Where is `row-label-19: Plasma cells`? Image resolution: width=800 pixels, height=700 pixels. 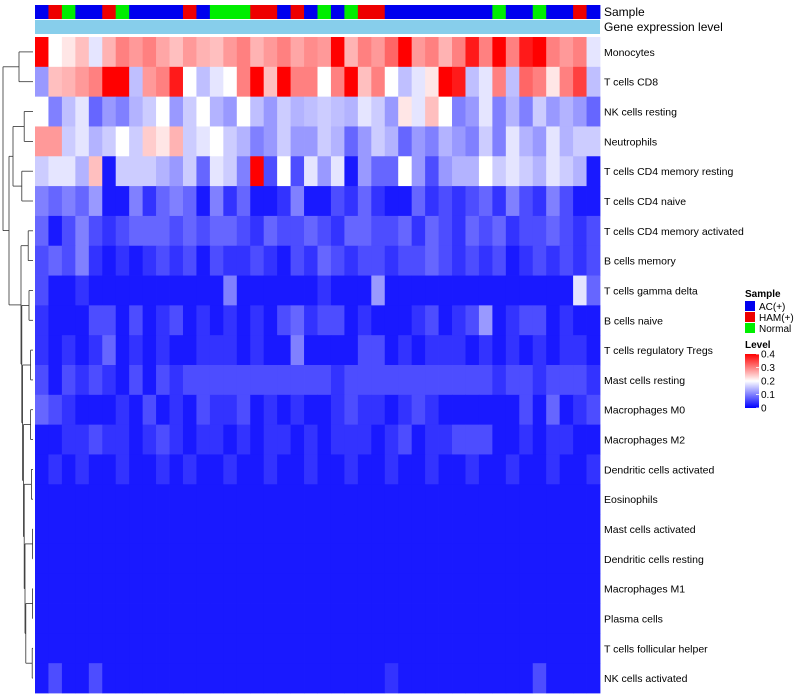 row-label-19: Plasma cells is located at coordinates (633, 620).